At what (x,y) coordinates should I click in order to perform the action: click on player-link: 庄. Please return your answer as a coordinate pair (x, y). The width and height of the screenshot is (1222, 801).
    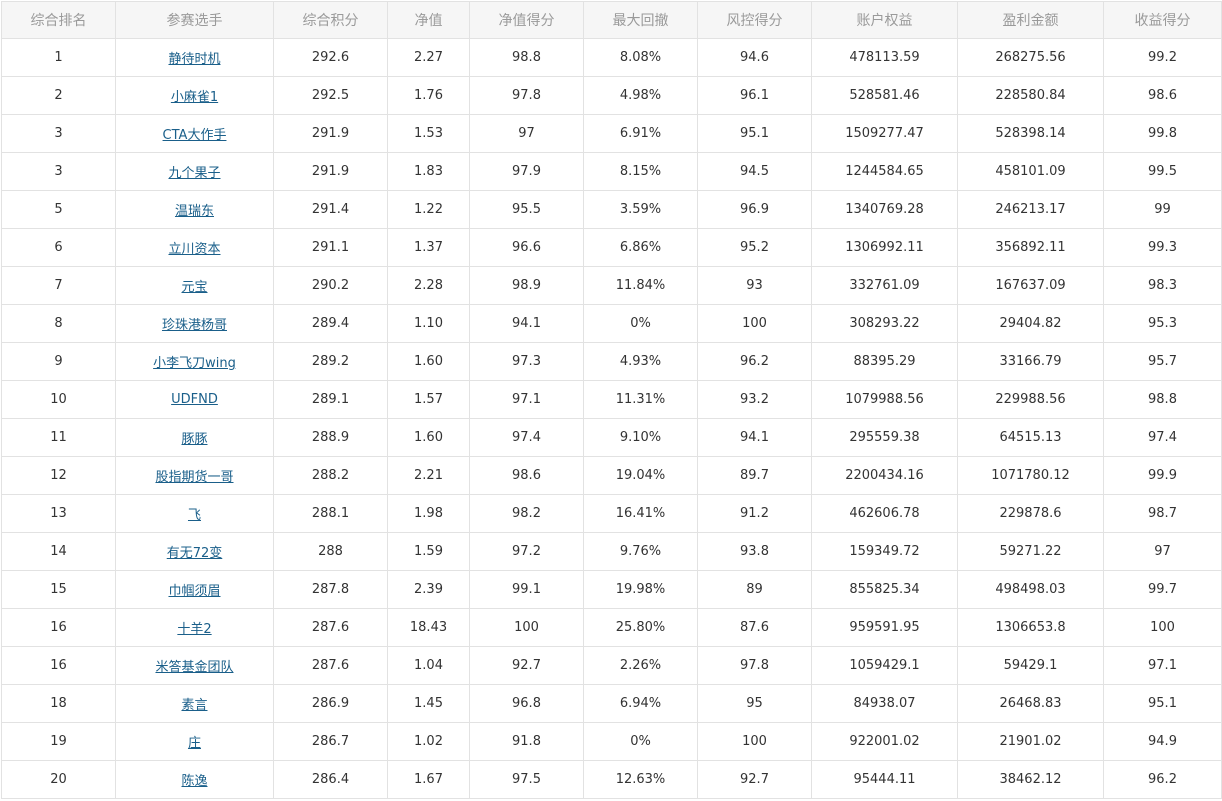
    Looking at the image, I should click on (194, 743).